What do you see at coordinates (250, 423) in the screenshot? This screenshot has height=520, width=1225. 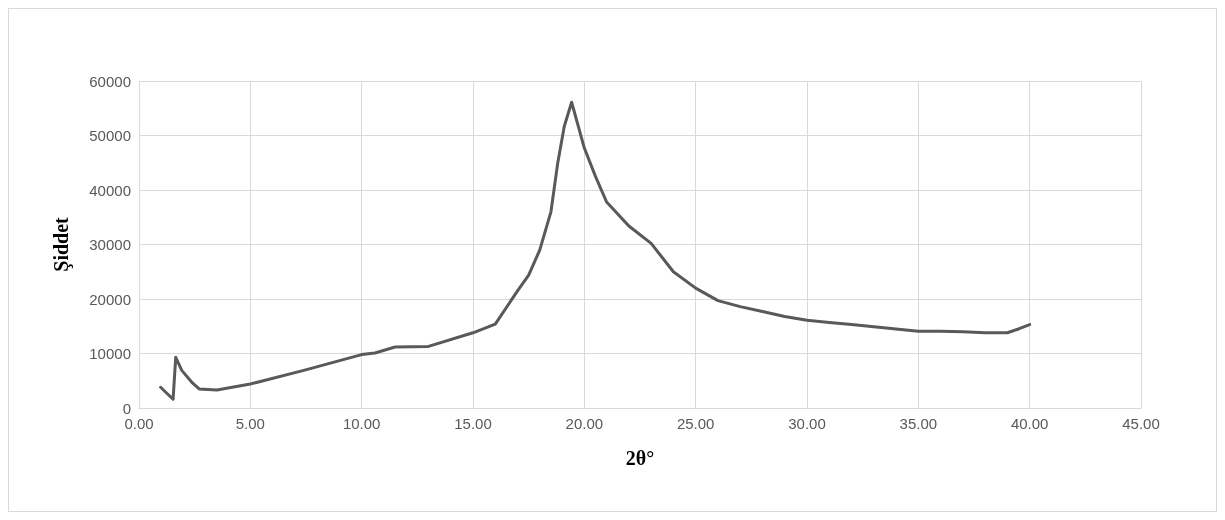 I see `x-tick-label: 5.00` at bounding box center [250, 423].